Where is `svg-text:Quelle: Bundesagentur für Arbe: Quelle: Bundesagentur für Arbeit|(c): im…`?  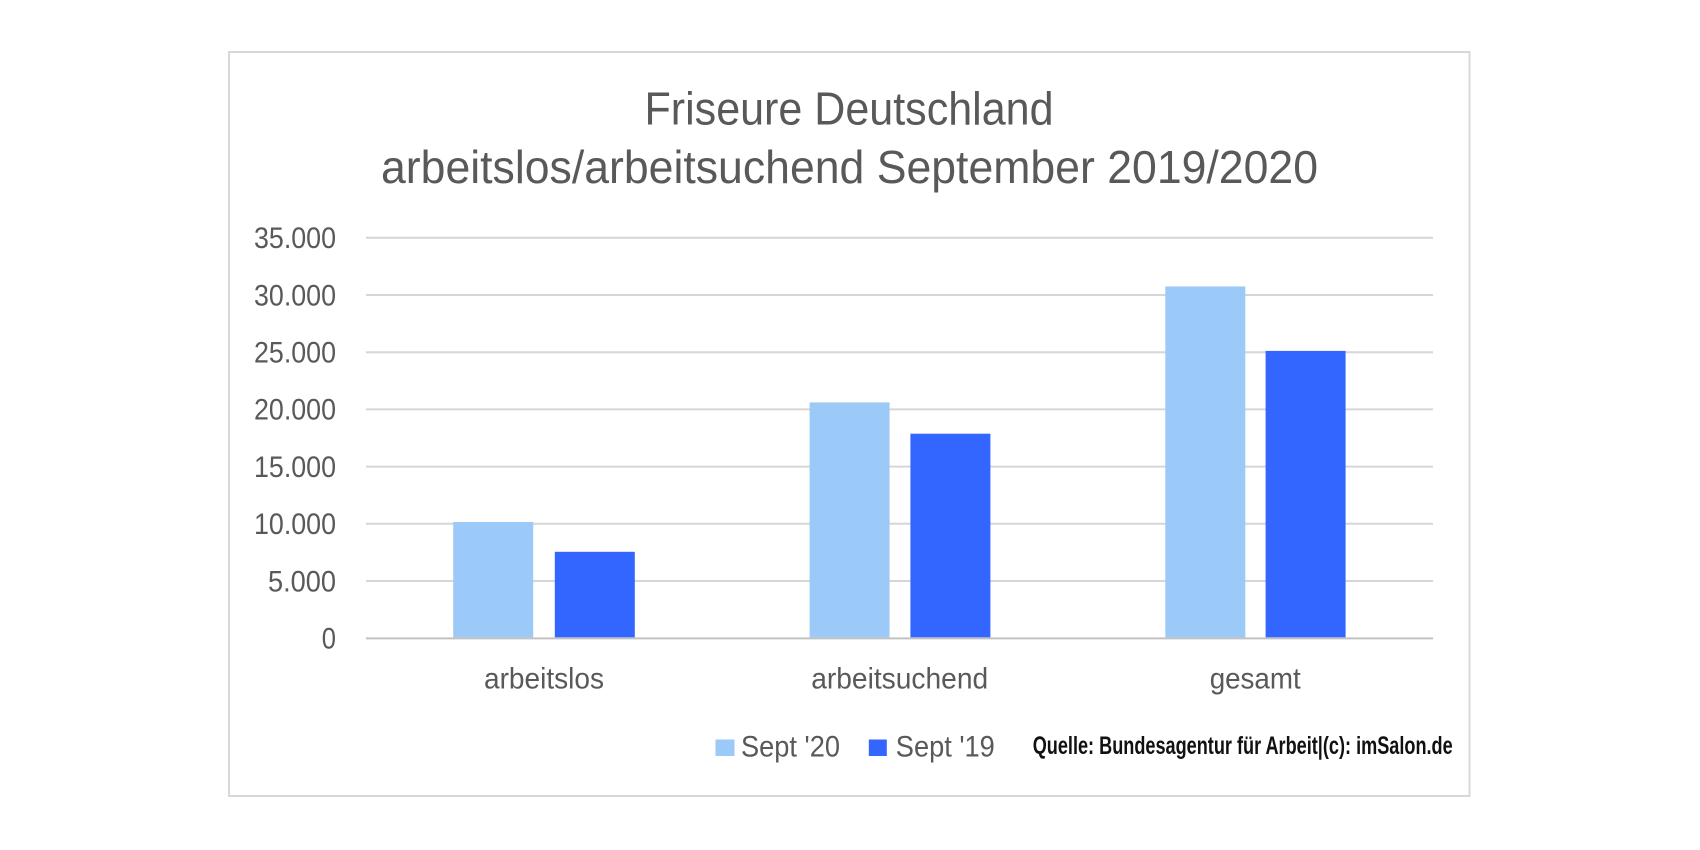
svg-text:Quelle: Bundesagentur für Arbe: Quelle: Bundesagentur für Arbeit|(c): im… is located at coordinates (1243, 746).